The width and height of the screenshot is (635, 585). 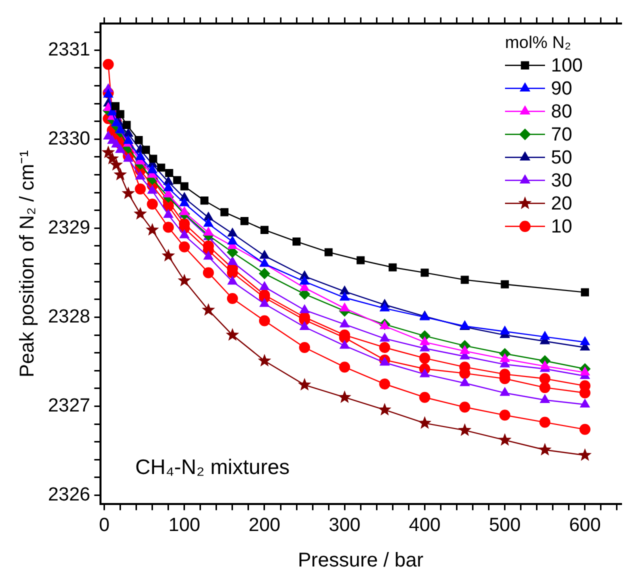 What do you see at coordinates (561, 135) in the screenshot?
I see `legend-label: 70` at bounding box center [561, 135].